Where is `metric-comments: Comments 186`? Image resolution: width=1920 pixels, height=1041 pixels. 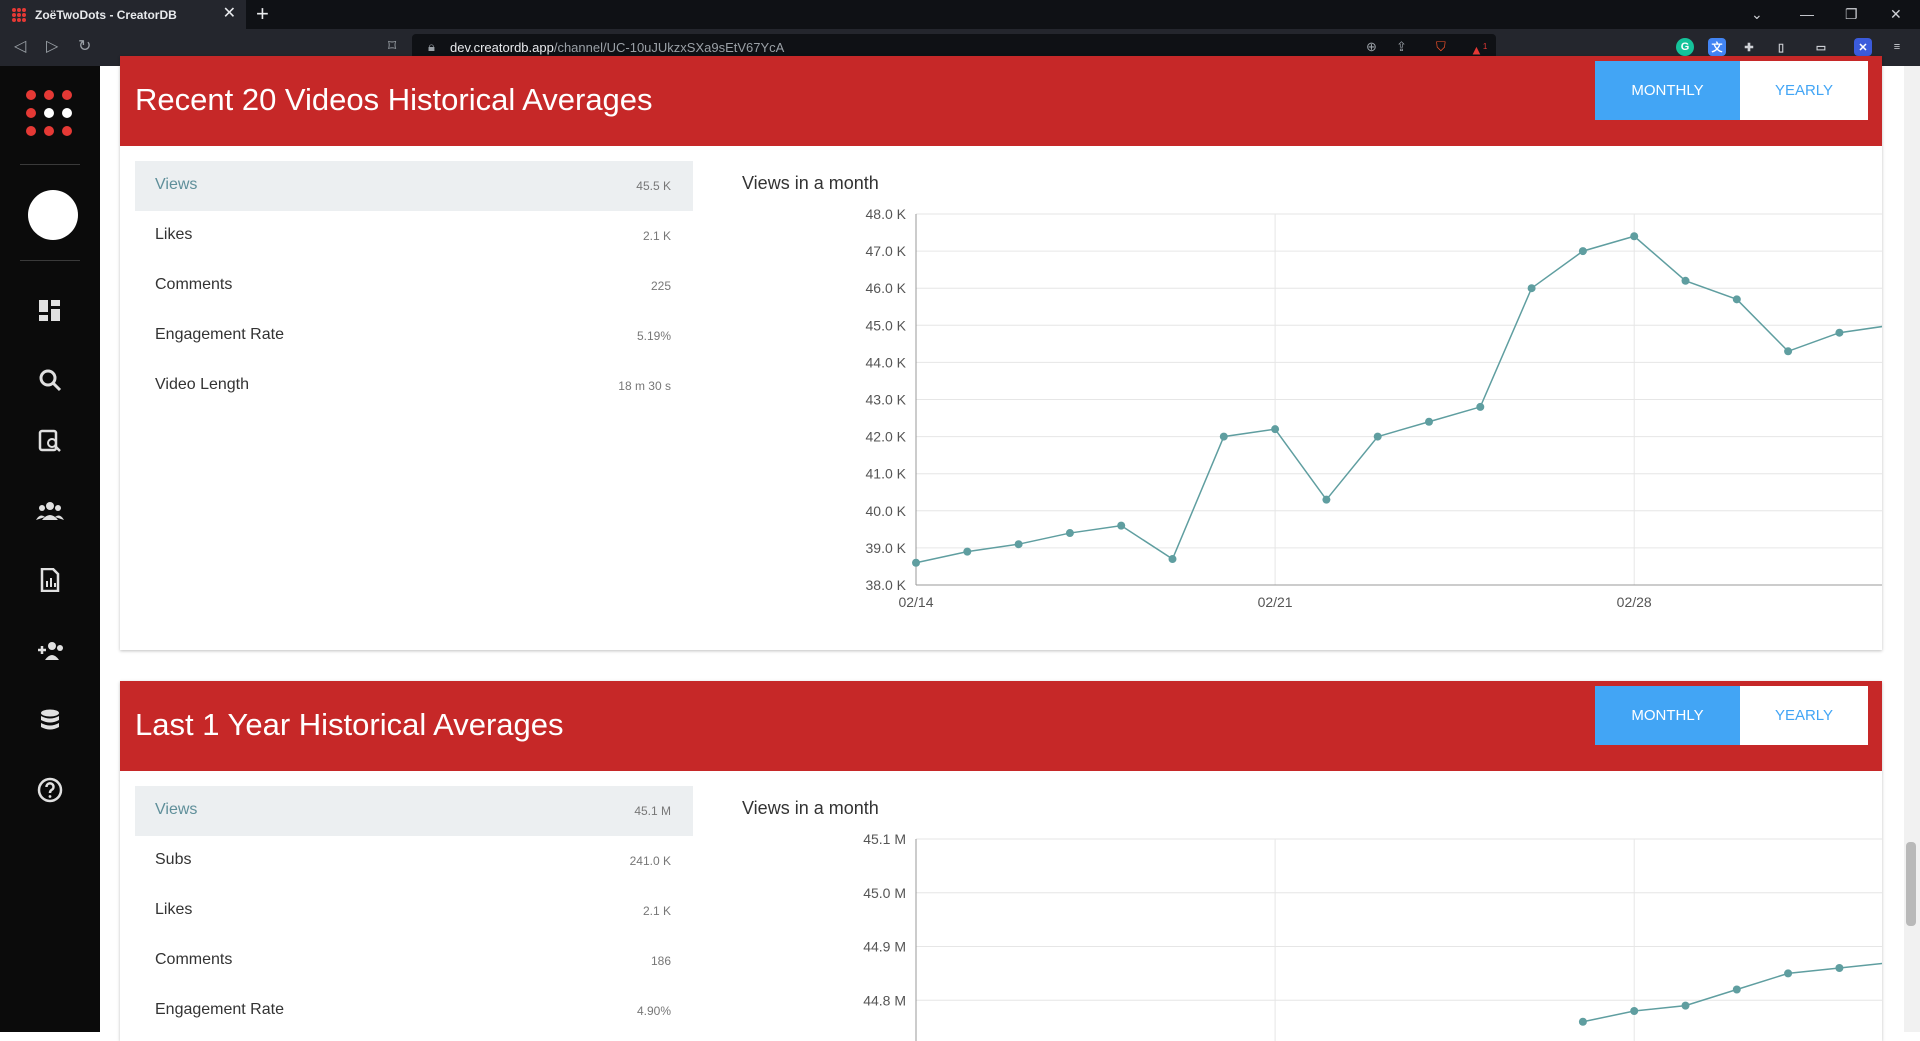
metric-comments: Comments 186 is located at coordinates (413, 959).